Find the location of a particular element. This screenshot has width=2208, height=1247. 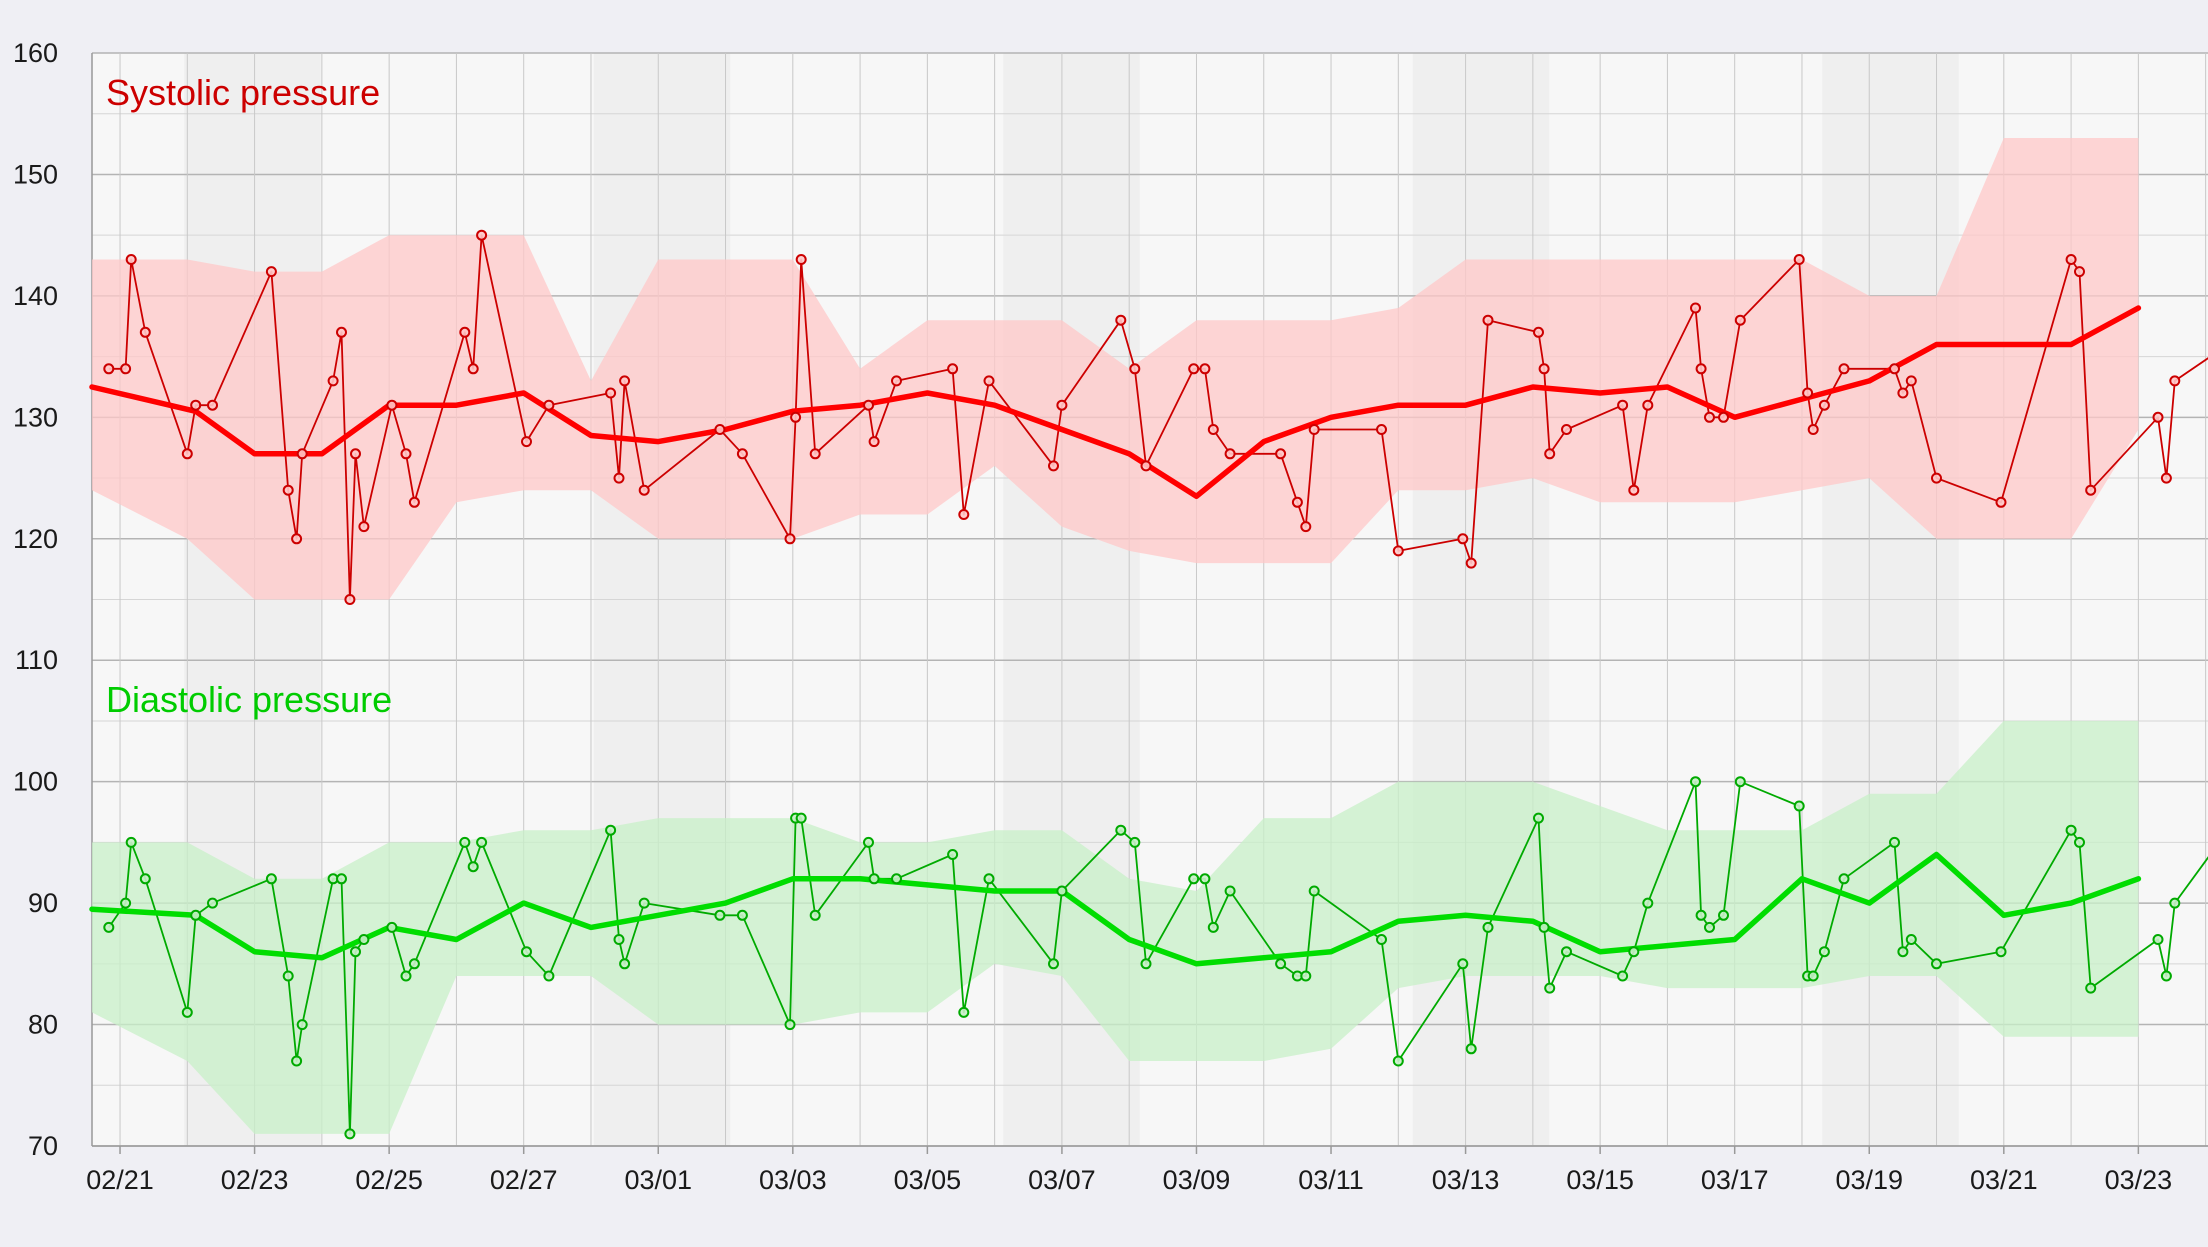

y-tick-label: 100 is located at coordinates (35, 782).